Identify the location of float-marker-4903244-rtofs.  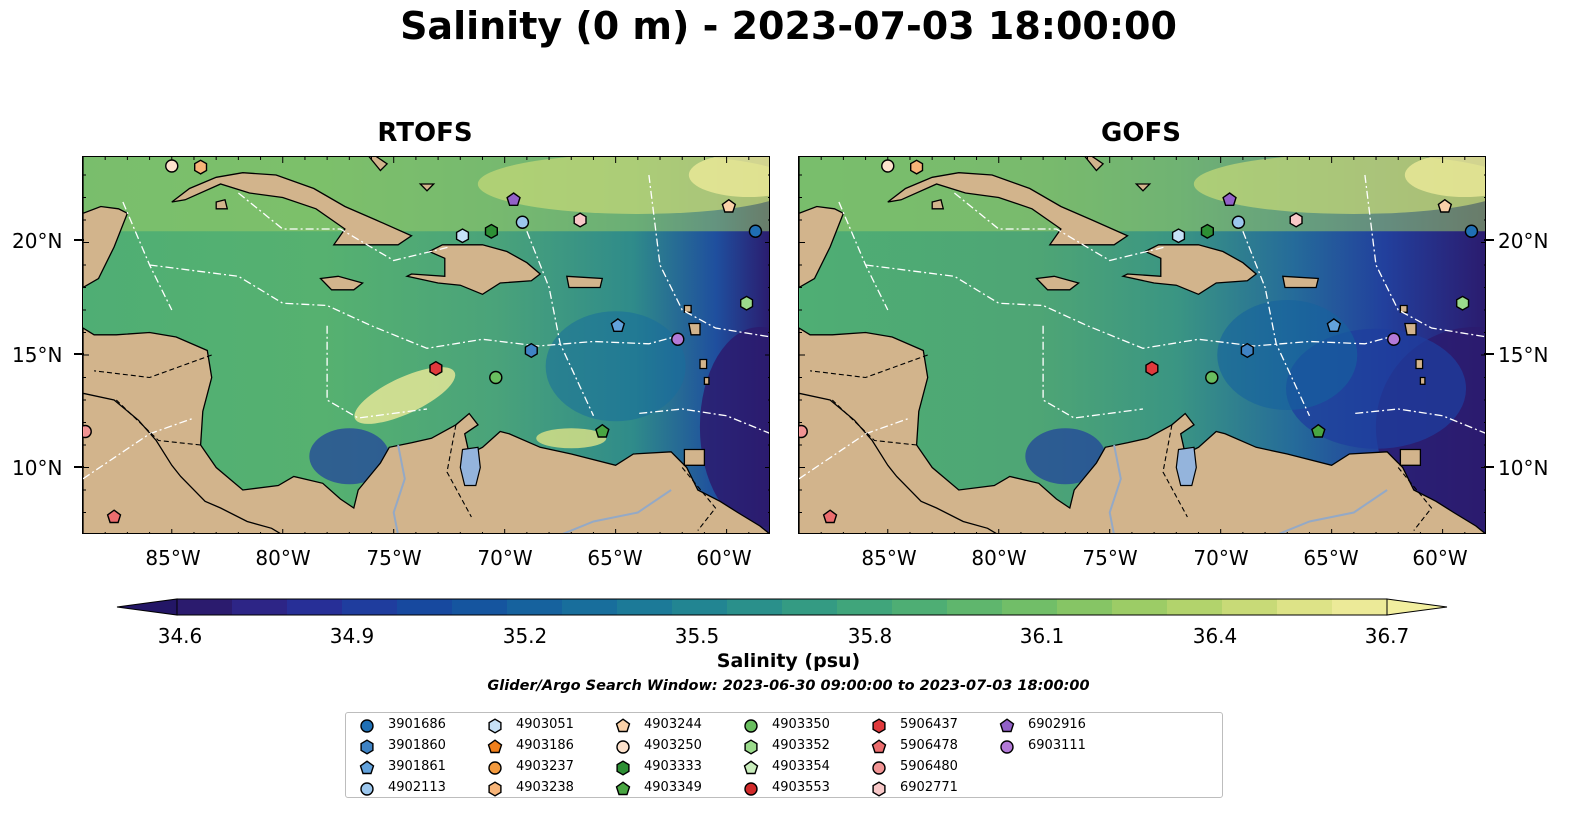
(729, 205).